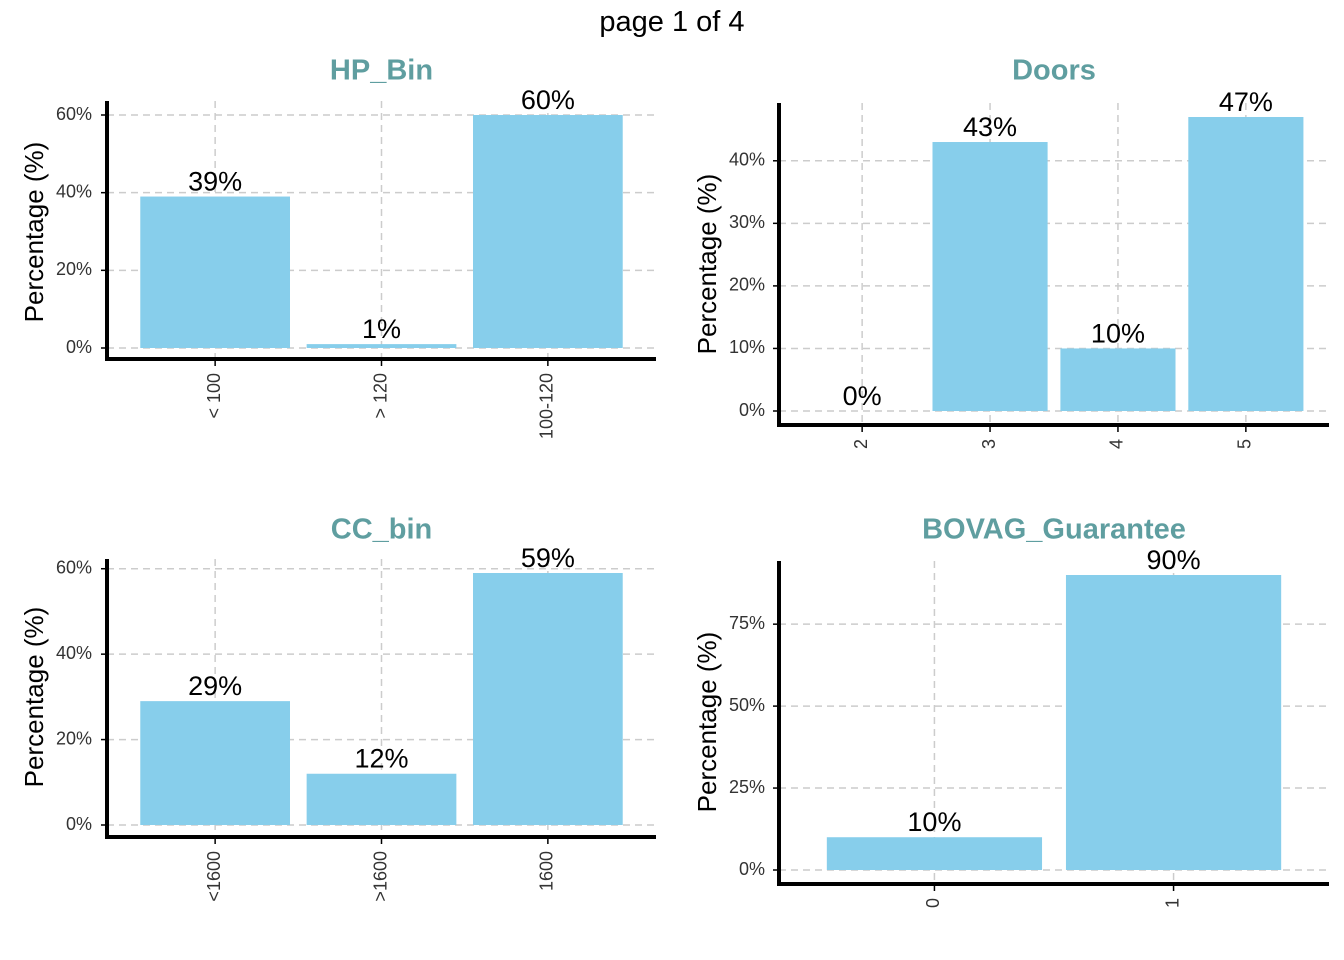  I want to click on chart-title: HP_Bin, so click(381, 71).